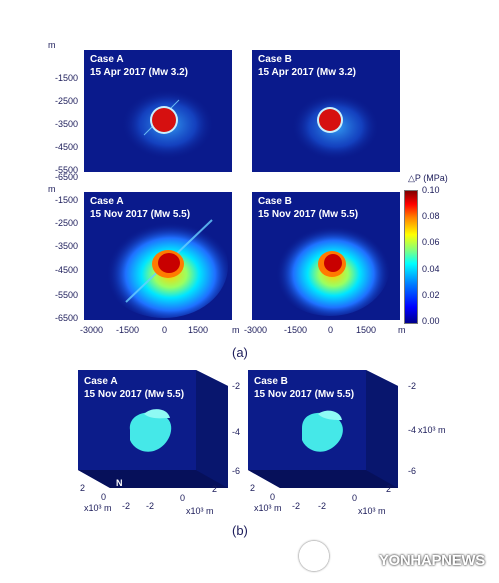 The width and height of the screenshot is (499, 583). I want to click on colorbar, so click(411, 257).